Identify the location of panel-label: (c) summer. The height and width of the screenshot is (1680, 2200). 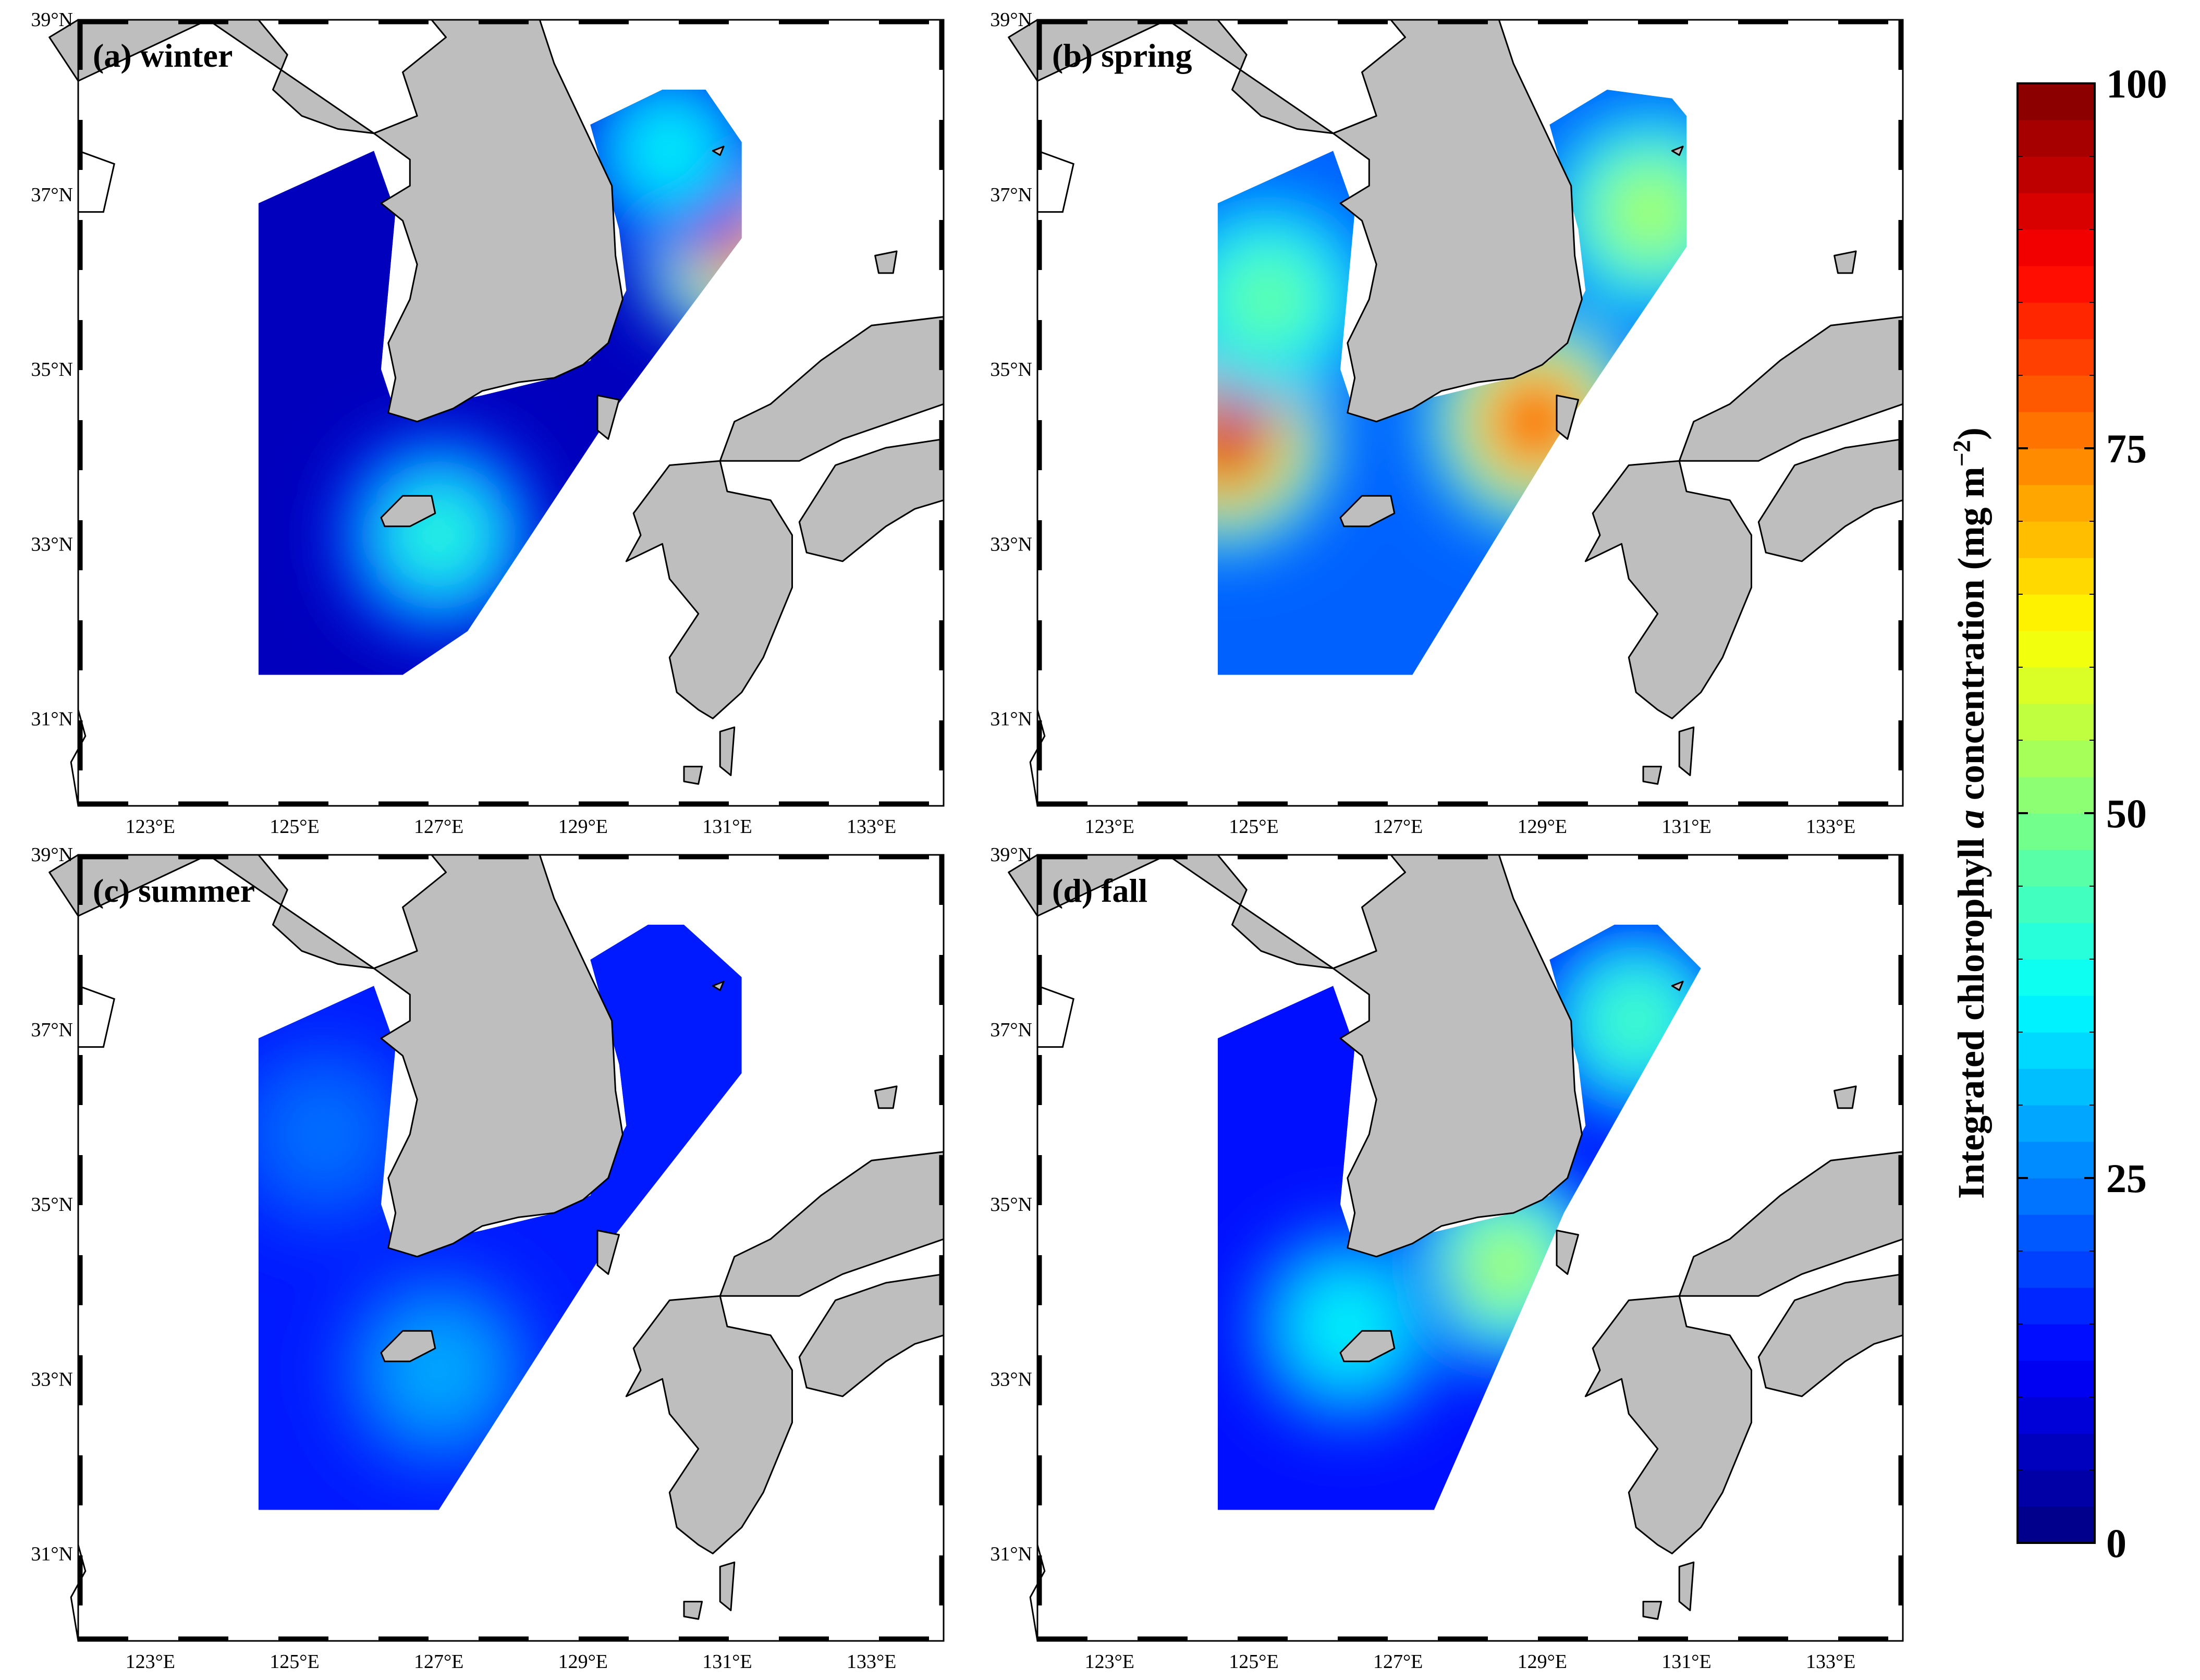
(174, 890).